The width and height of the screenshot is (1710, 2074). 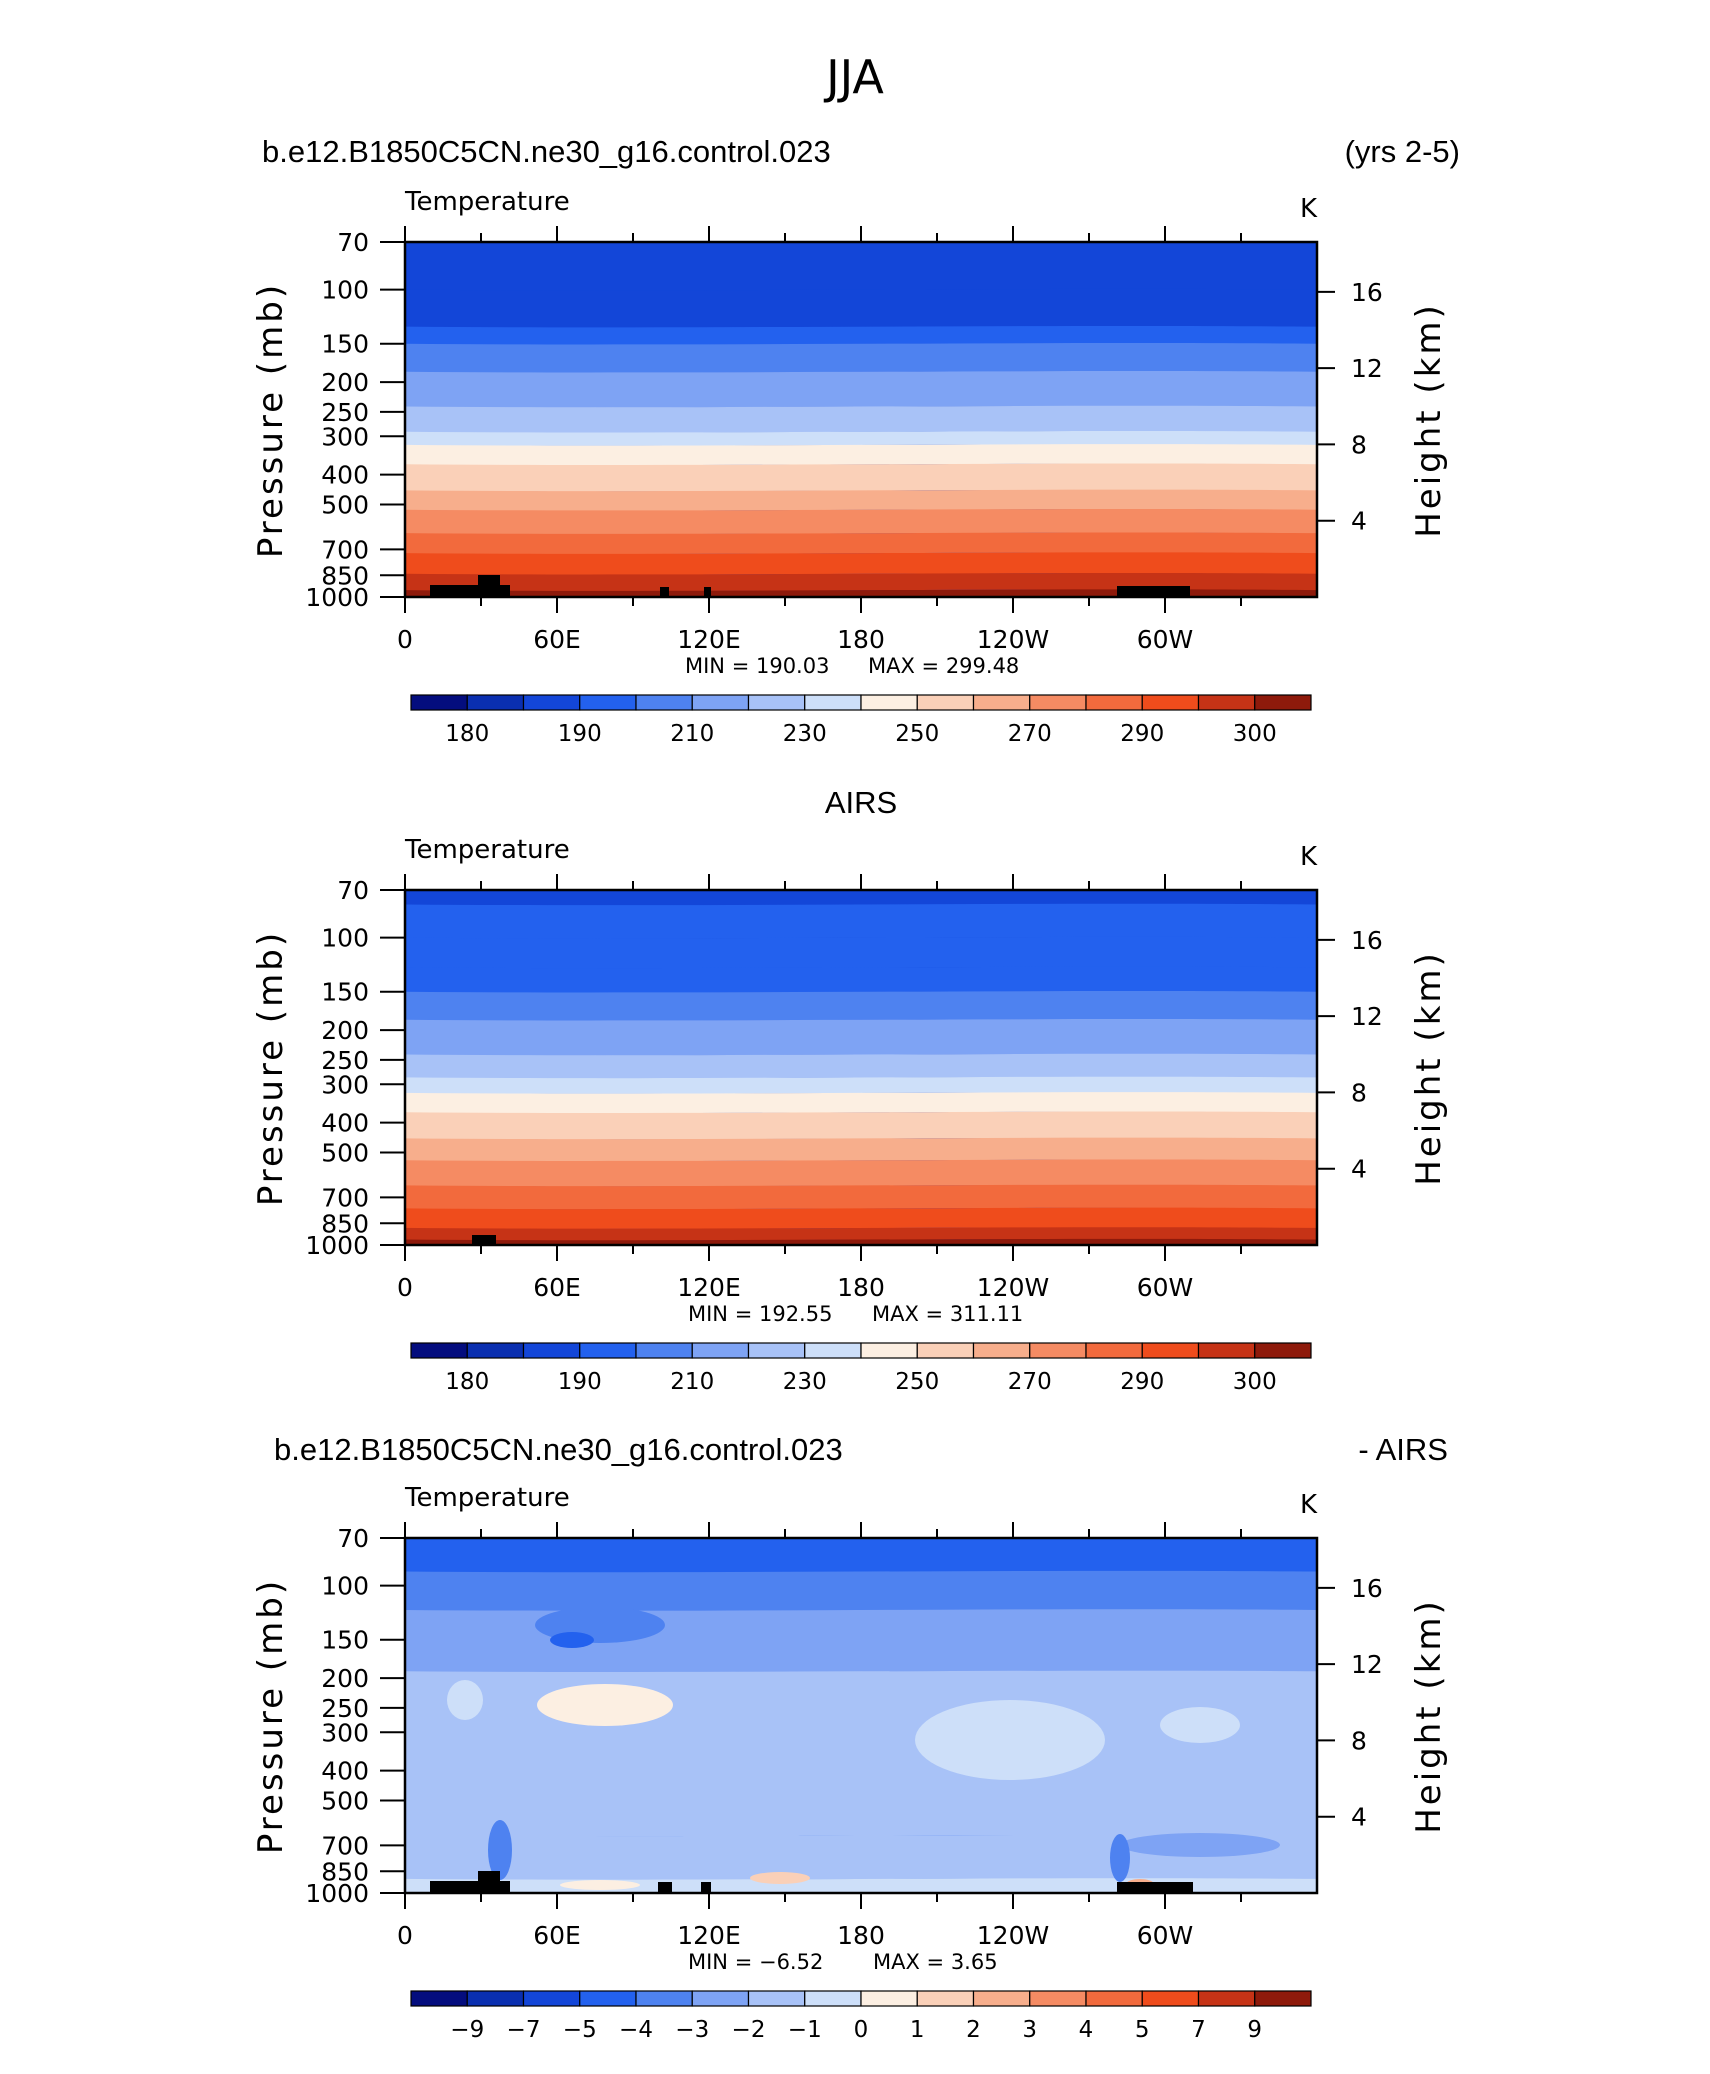 I want to click on colorbar-label: −9, so click(x=467, y=2030).